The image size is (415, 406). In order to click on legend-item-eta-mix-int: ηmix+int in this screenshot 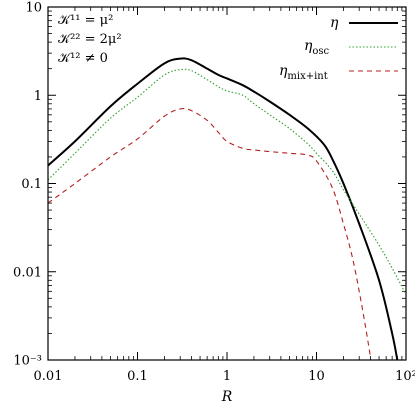, I will do `click(338, 72)`.